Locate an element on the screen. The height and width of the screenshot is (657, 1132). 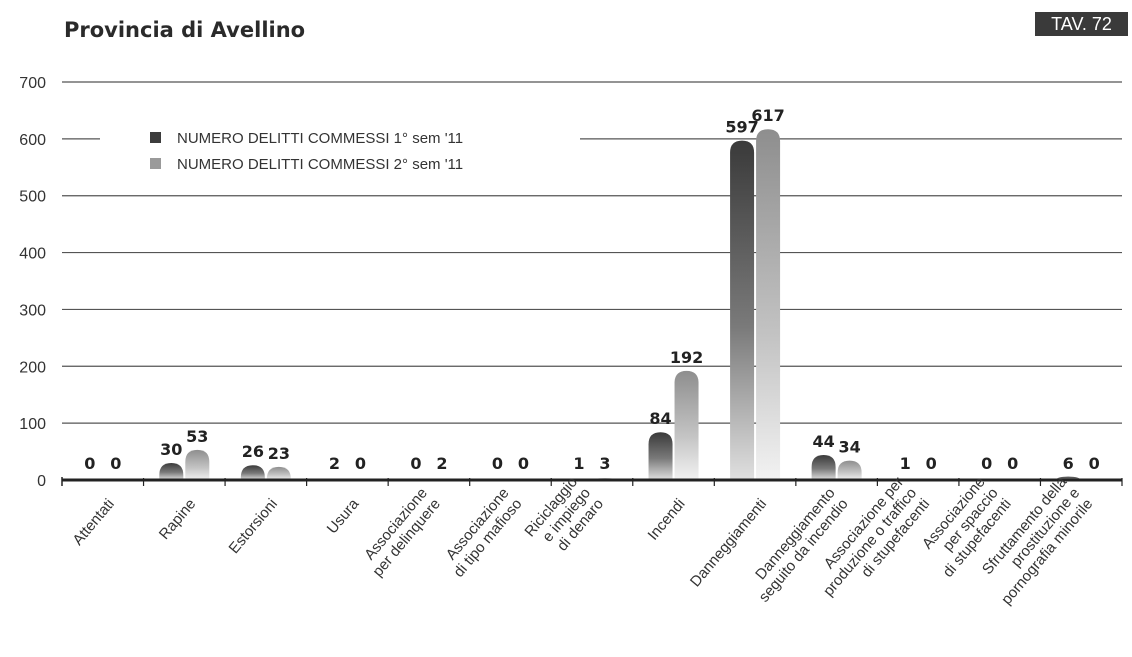
y-tick-label: 0 is located at coordinates (41, 481).